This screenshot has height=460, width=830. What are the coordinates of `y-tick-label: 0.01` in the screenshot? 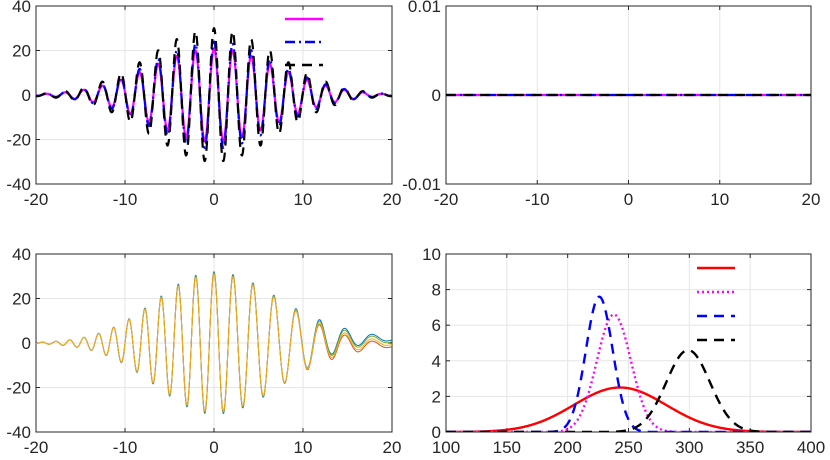 It's located at (424, 8).